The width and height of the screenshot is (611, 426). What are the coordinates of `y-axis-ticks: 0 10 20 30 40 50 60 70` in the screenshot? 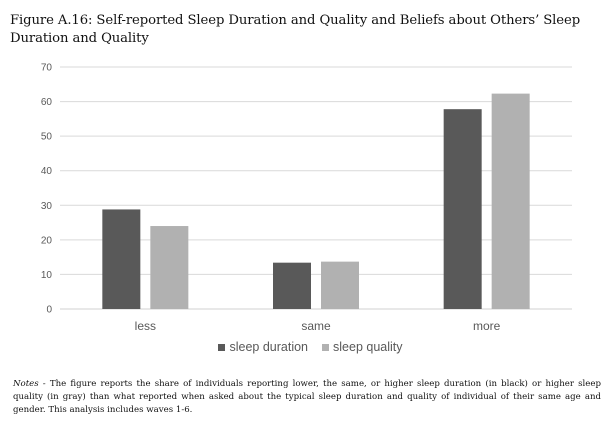 It's located at (47, 189).